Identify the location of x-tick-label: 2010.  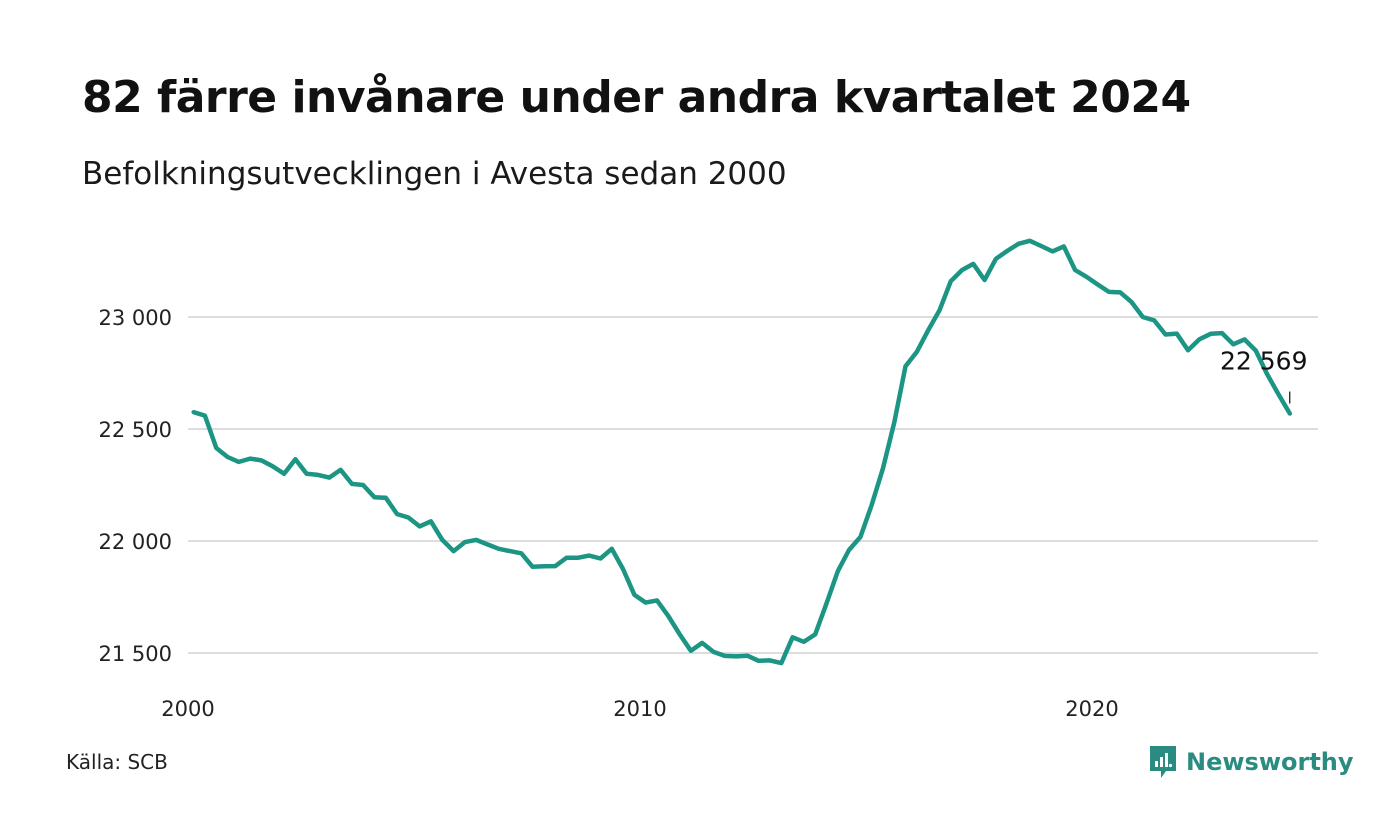
(639, 709).